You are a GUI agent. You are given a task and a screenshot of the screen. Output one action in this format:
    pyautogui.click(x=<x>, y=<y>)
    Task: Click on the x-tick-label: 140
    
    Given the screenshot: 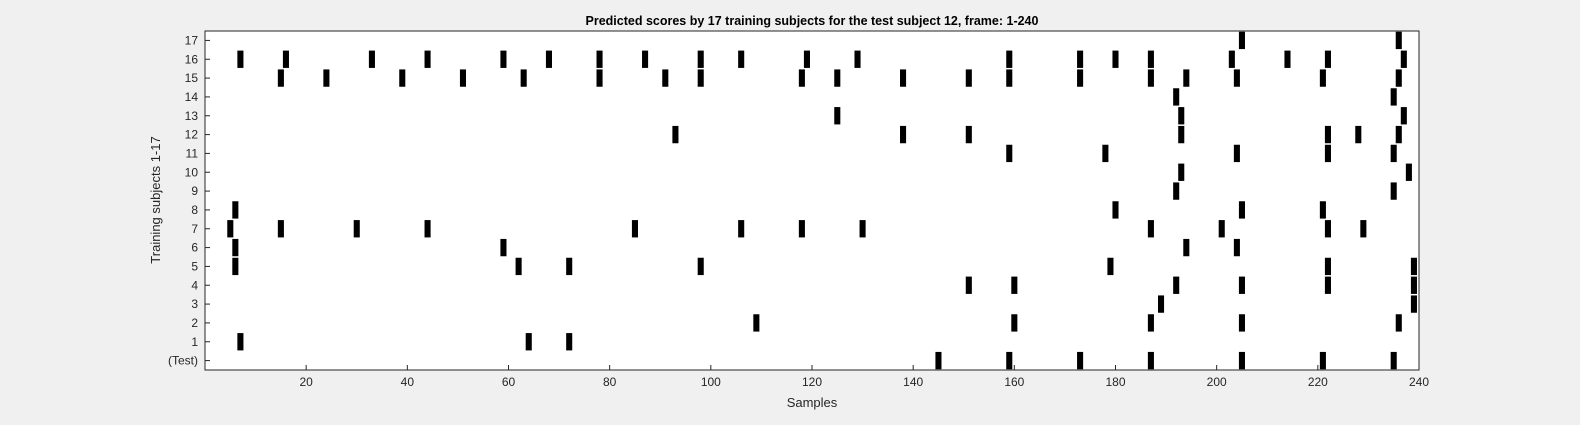 What is the action you would take?
    pyautogui.click(x=913, y=382)
    